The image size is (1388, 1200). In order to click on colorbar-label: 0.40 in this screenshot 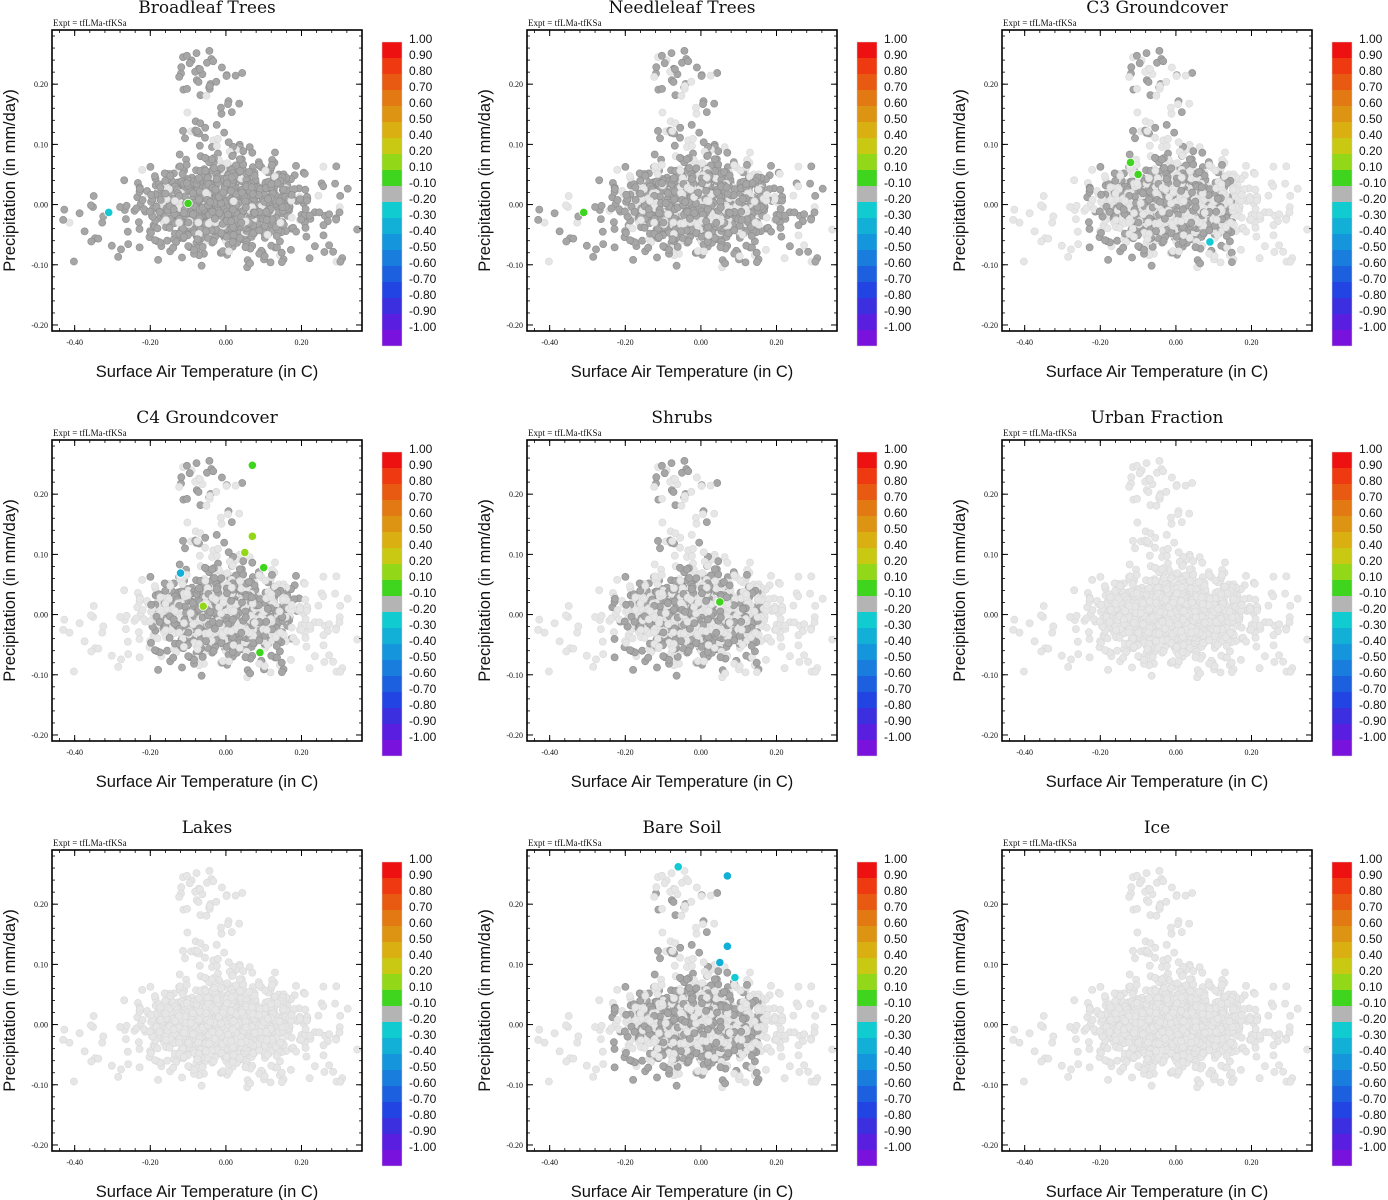, I will do `click(421, 135)`.